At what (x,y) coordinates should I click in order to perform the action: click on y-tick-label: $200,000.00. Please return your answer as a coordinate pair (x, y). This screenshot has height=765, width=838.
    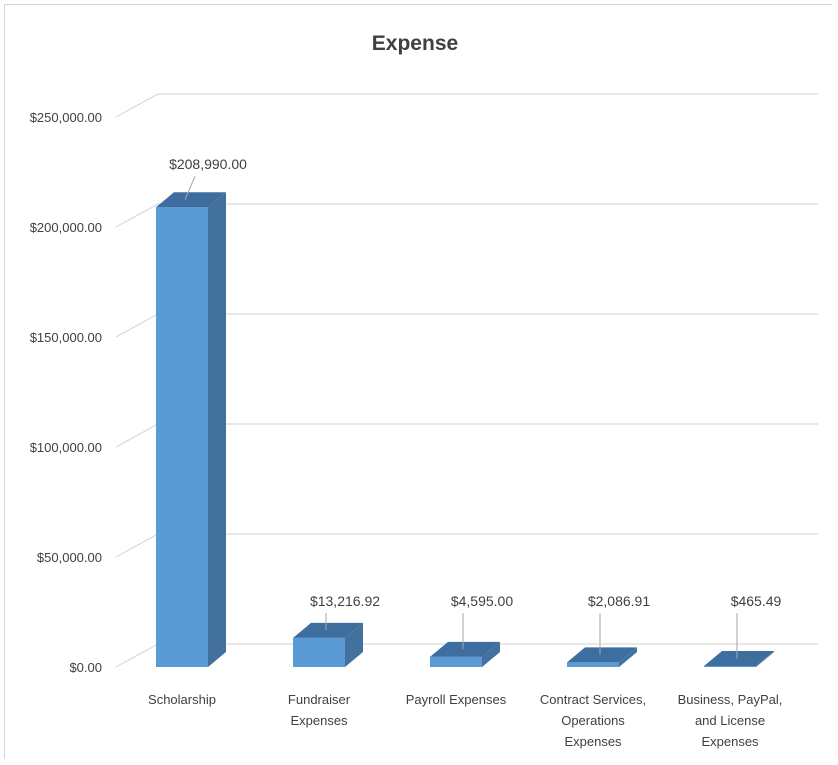
    Looking at the image, I should click on (66, 227).